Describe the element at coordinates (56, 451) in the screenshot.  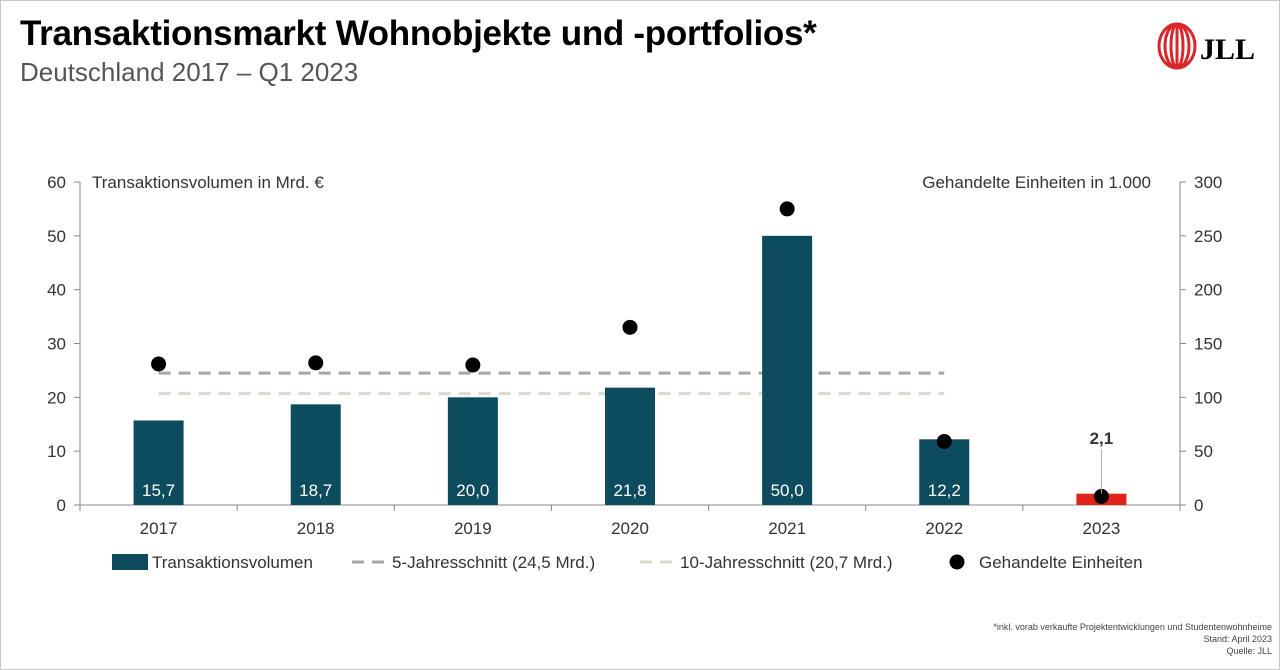
I see `left-tick-label: 10` at that location.